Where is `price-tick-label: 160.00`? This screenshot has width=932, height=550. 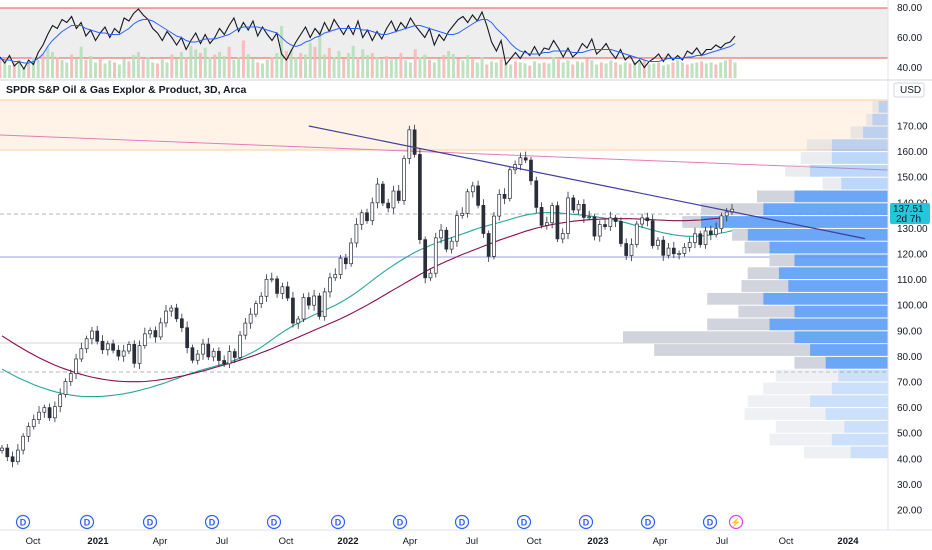 price-tick-label: 160.00 is located at coordinates (912, 152).